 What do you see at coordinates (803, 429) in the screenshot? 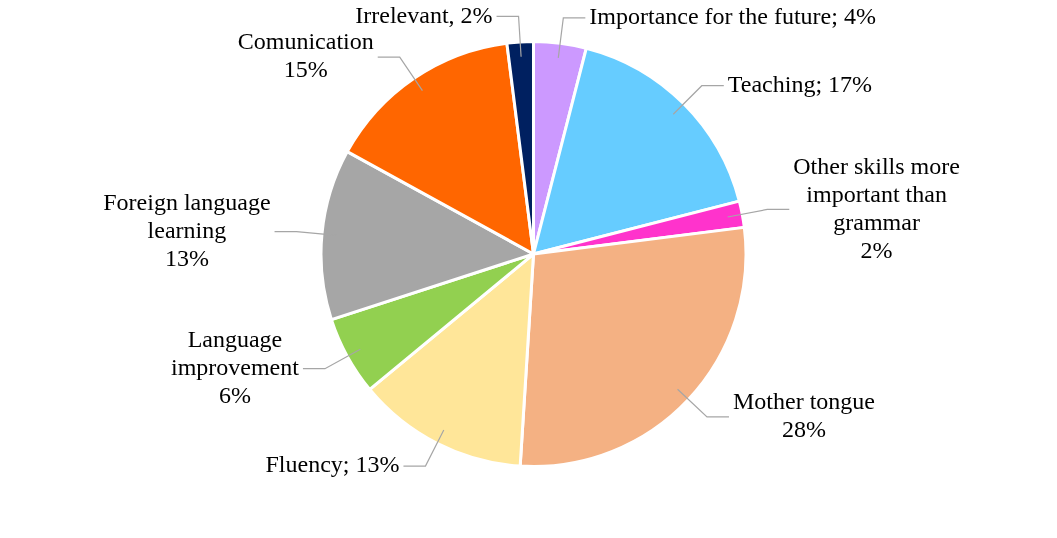
I see `data-label: 28%` at bounding box center [803, 429].